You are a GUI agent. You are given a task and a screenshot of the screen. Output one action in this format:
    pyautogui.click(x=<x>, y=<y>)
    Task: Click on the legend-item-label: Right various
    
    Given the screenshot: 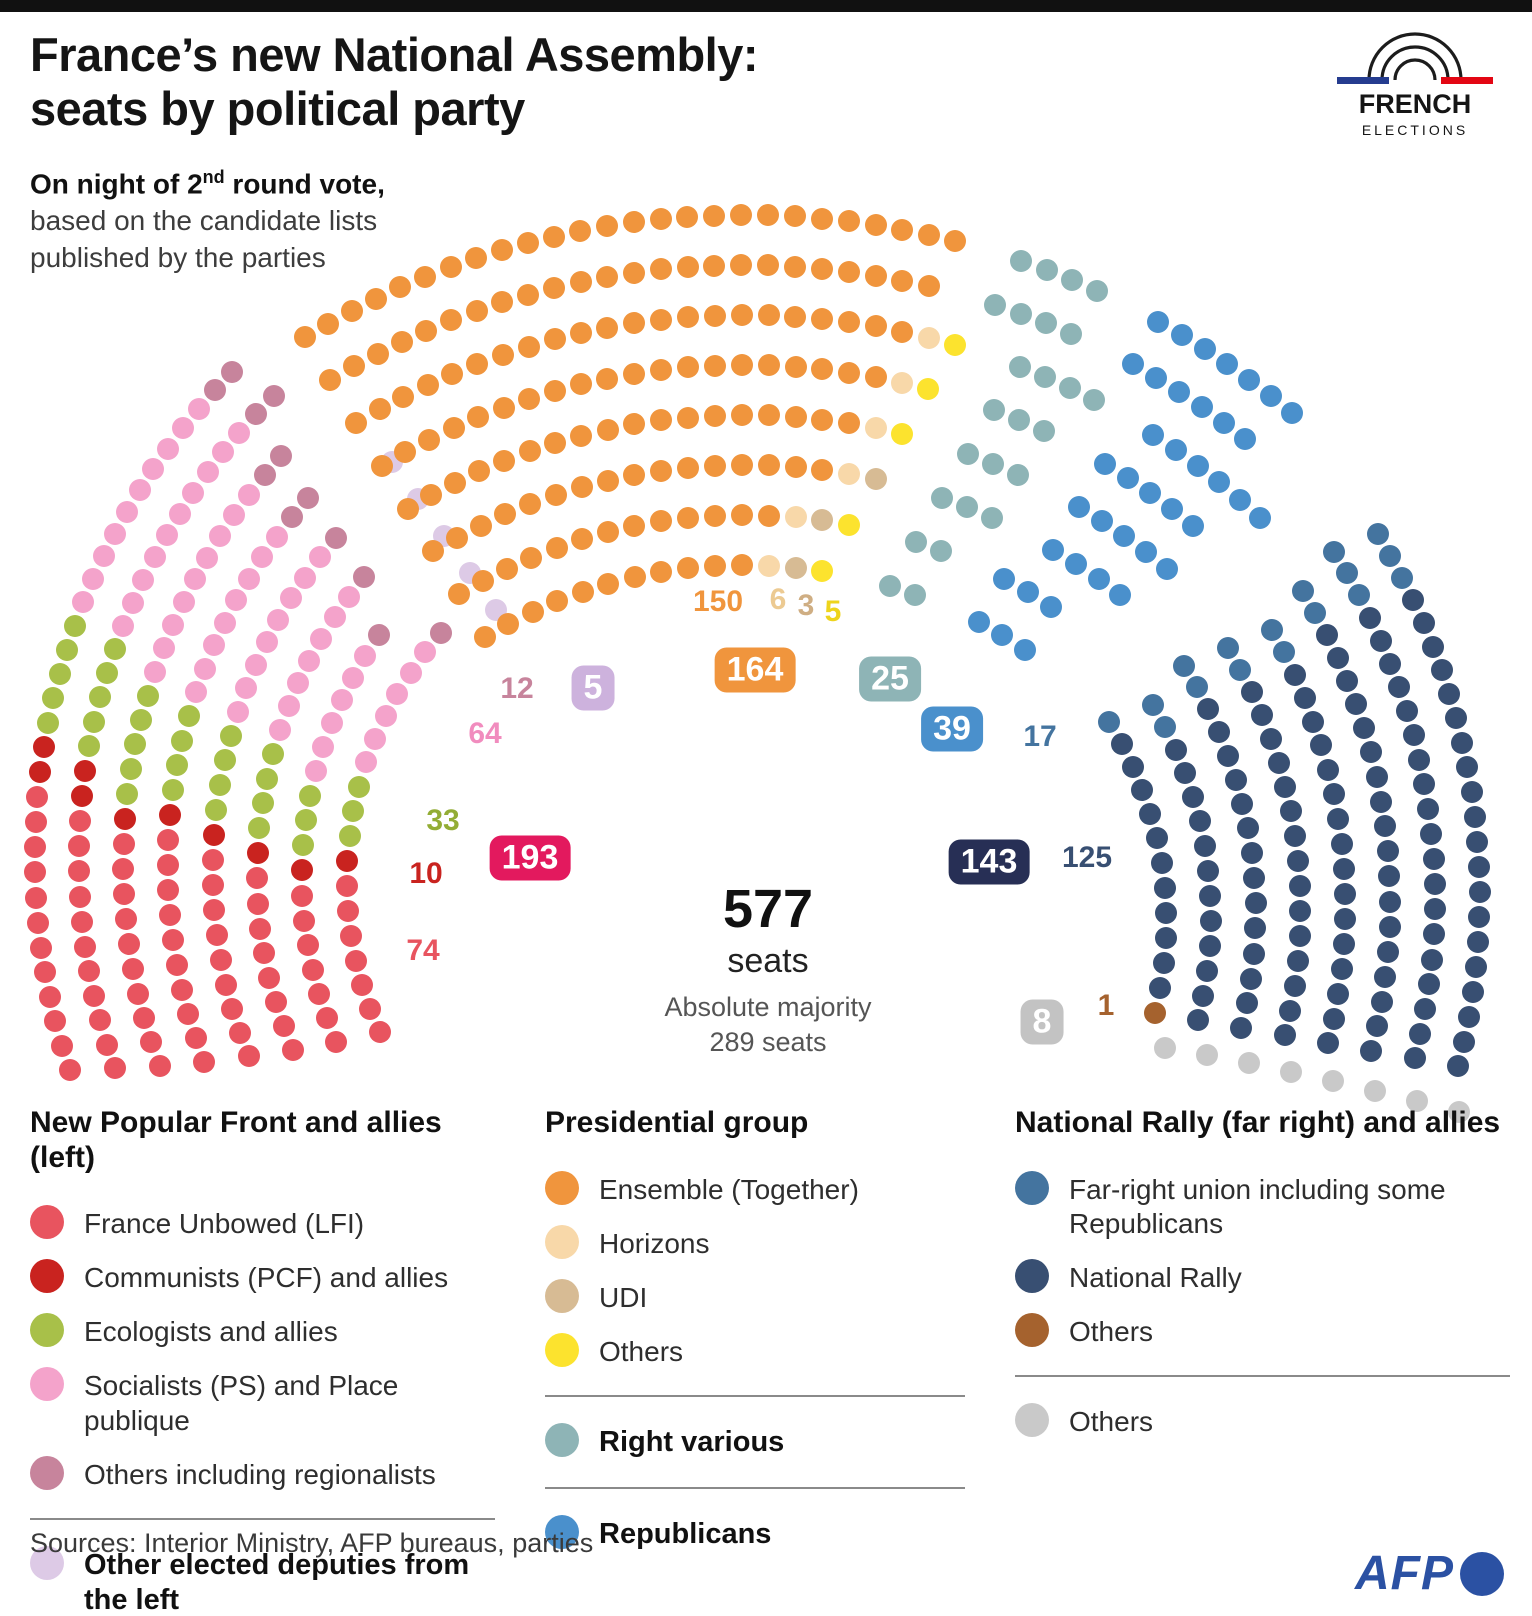 What is the action you would take?
    pyautogui.click(x=692, y=1442)
    